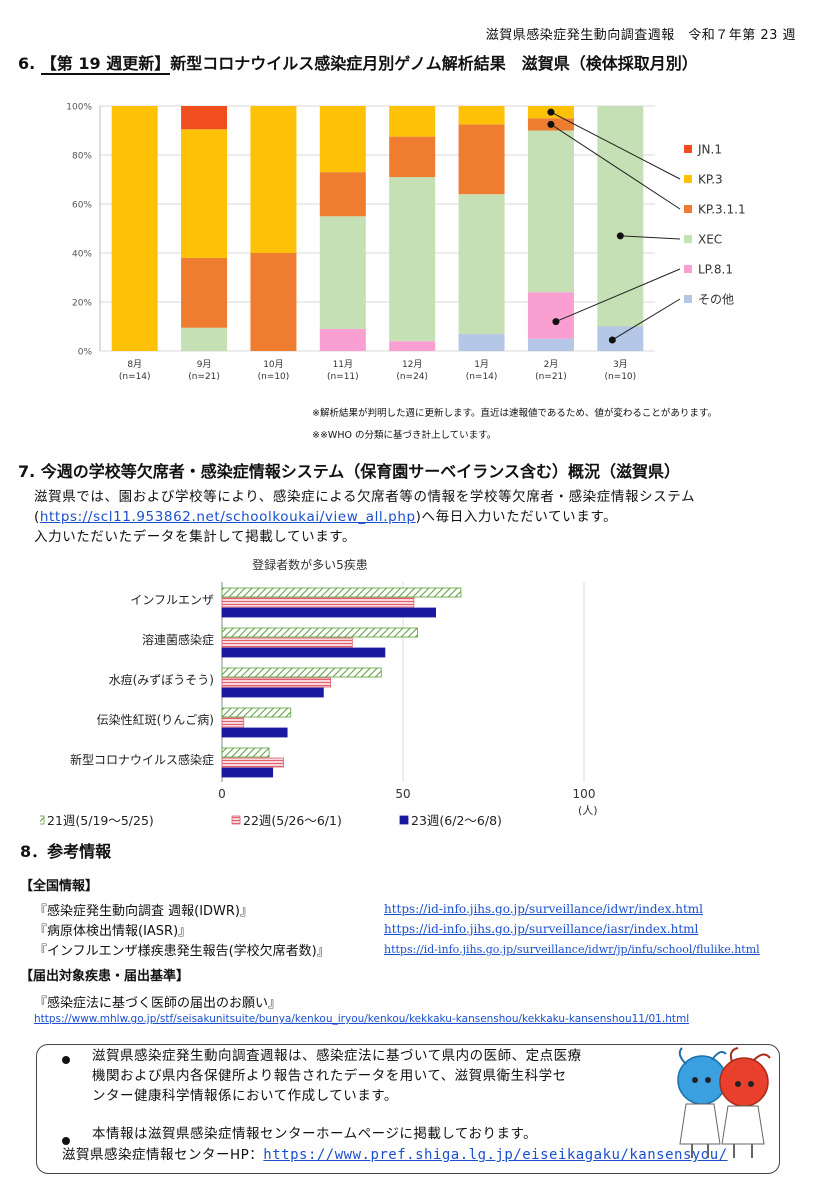  I want to click on section8-title: 8．参考情報, so click(66, 851).